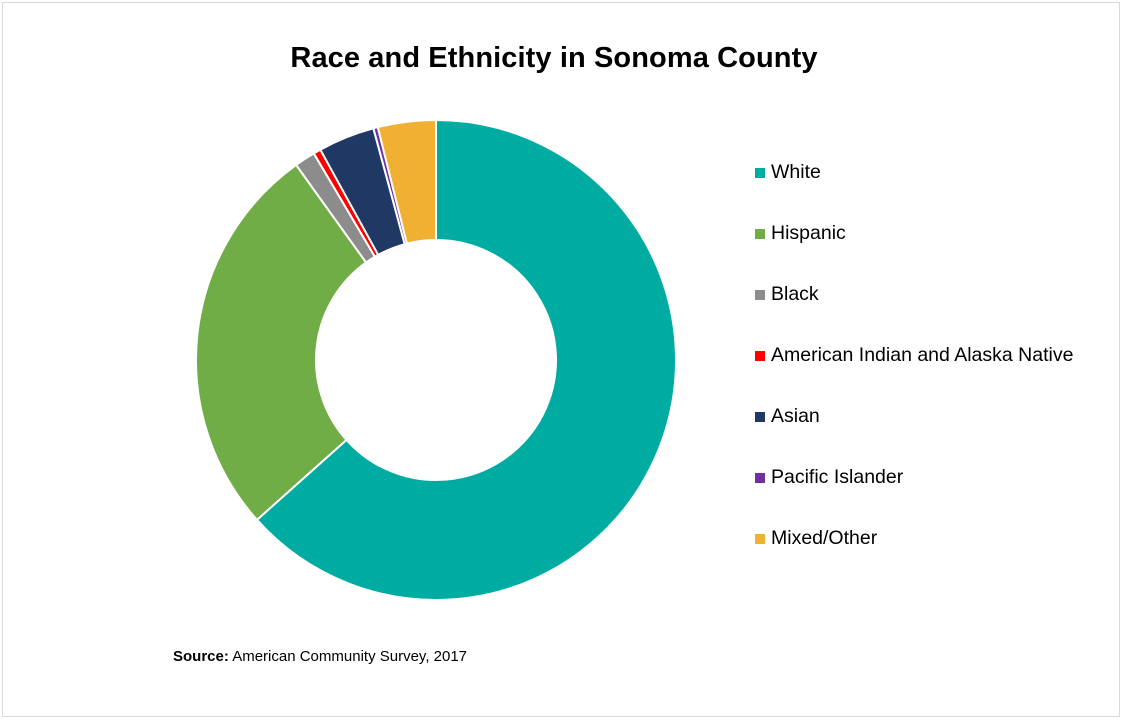 Image resolution: width=1124 pixels, height=721 pixels. I want to click on legend-label: Asian, so click(795, 416).